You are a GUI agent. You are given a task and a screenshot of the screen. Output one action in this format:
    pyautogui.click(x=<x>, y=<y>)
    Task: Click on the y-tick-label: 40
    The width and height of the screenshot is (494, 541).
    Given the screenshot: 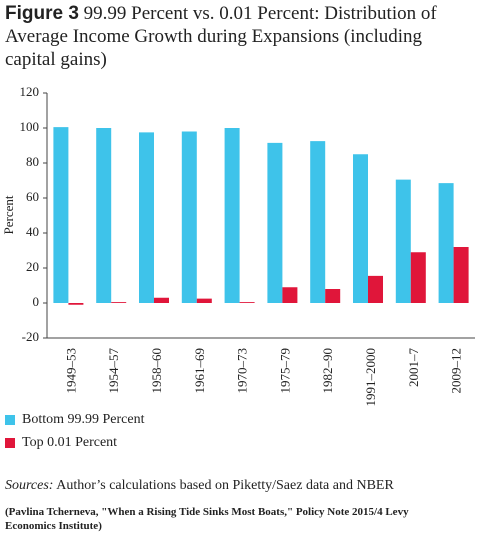 What is the action you would take?
    pyautogui.click(x=32, y=231)
    